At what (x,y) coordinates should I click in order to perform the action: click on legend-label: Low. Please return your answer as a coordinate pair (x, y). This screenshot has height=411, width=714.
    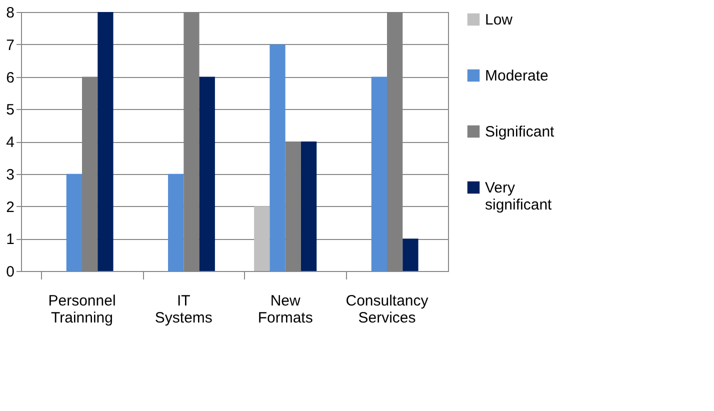
    Looking at the image, I should click on (499, 20).